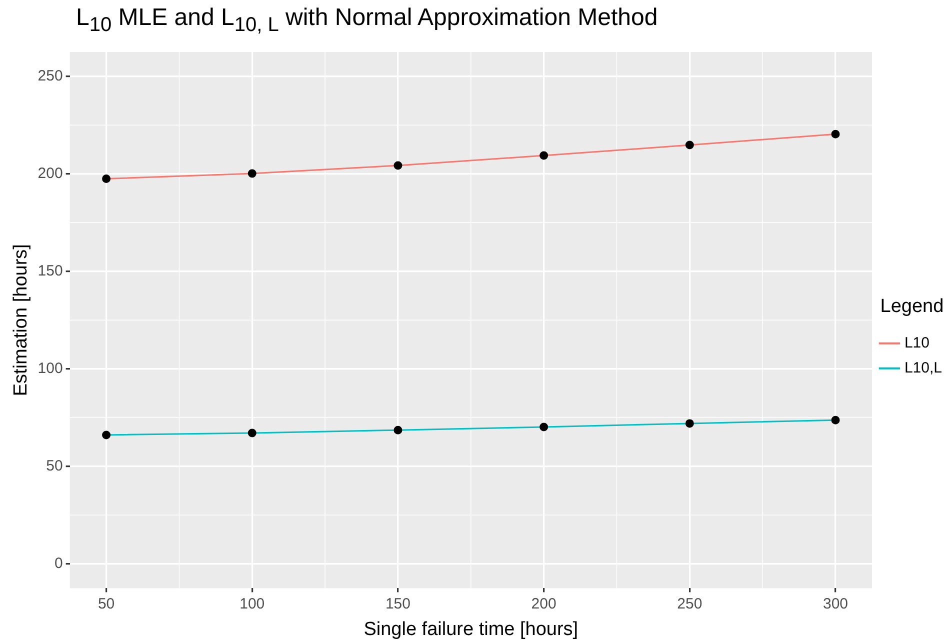  I want to click on x-tick-label: 150, so click(397, 603).